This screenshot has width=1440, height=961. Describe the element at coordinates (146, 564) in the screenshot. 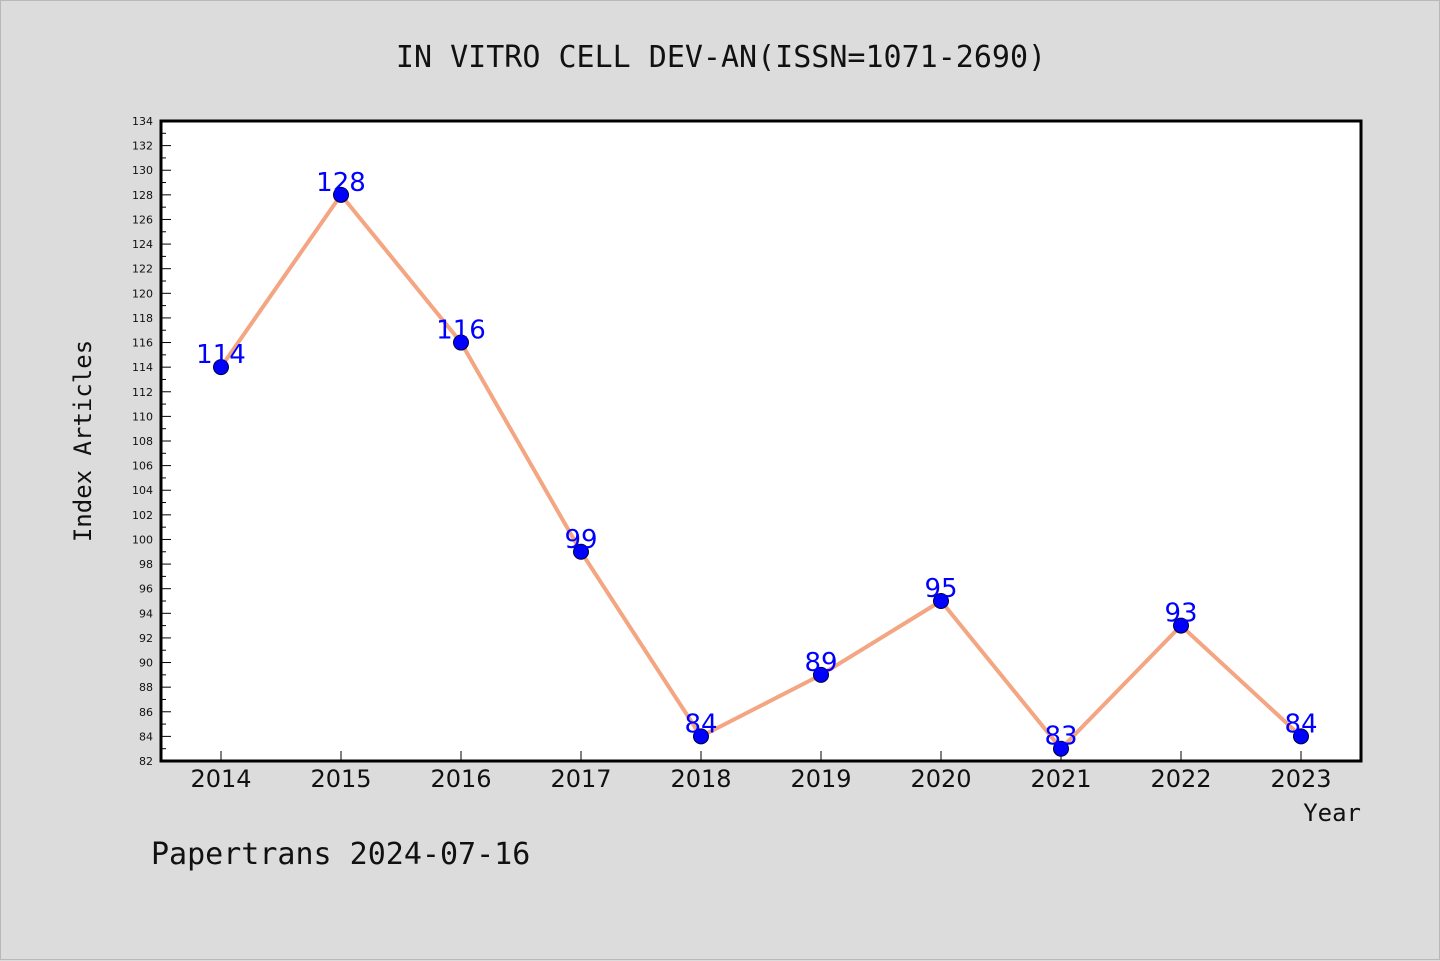

I see `y-tick-label: 98` at that location.